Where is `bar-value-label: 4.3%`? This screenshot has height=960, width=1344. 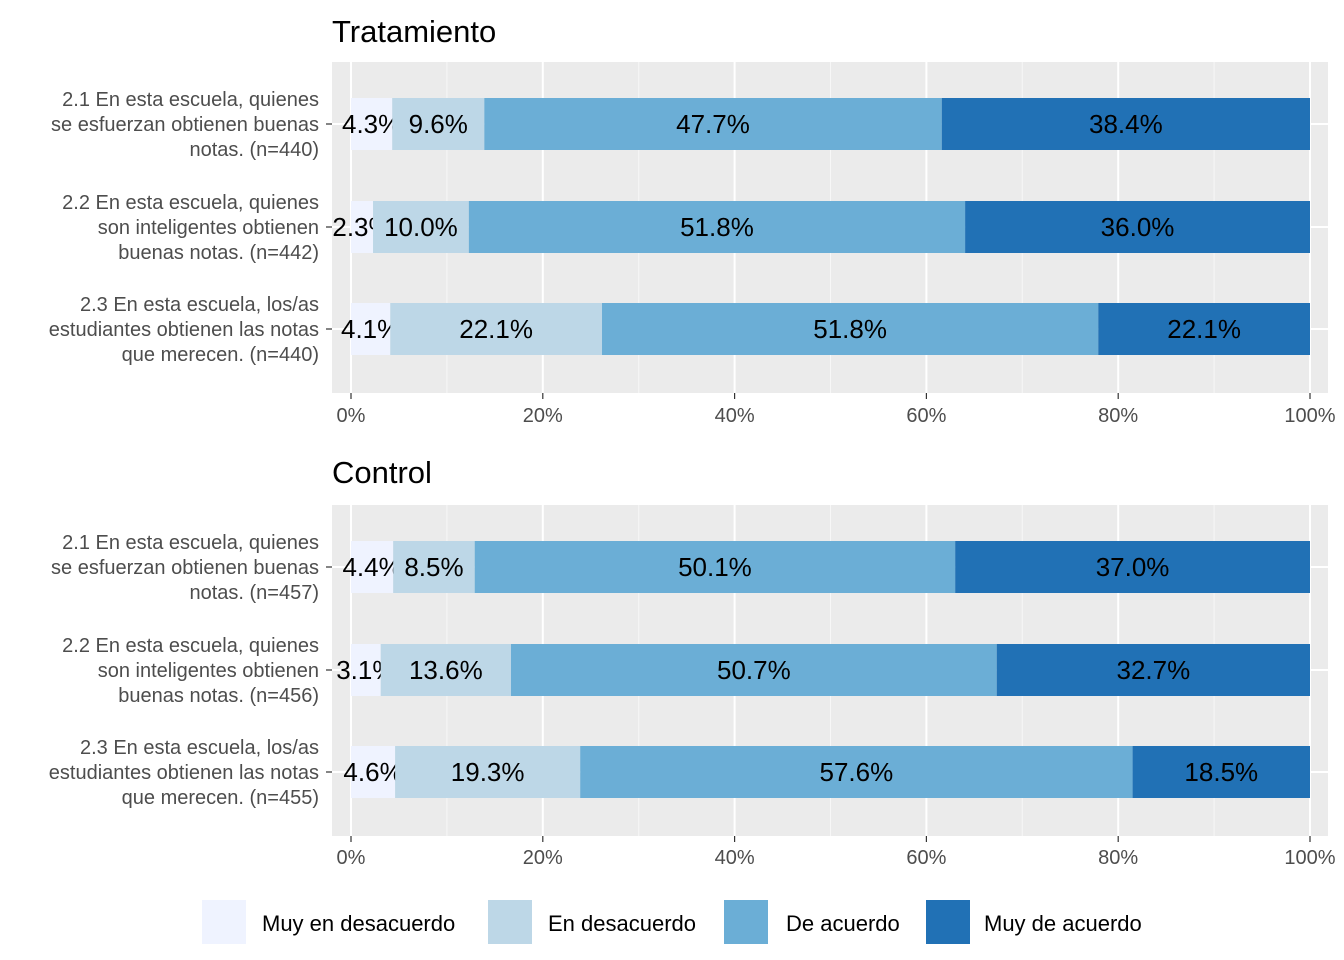 bar-value-label: 4.3% is located at coordinates (371, 124).